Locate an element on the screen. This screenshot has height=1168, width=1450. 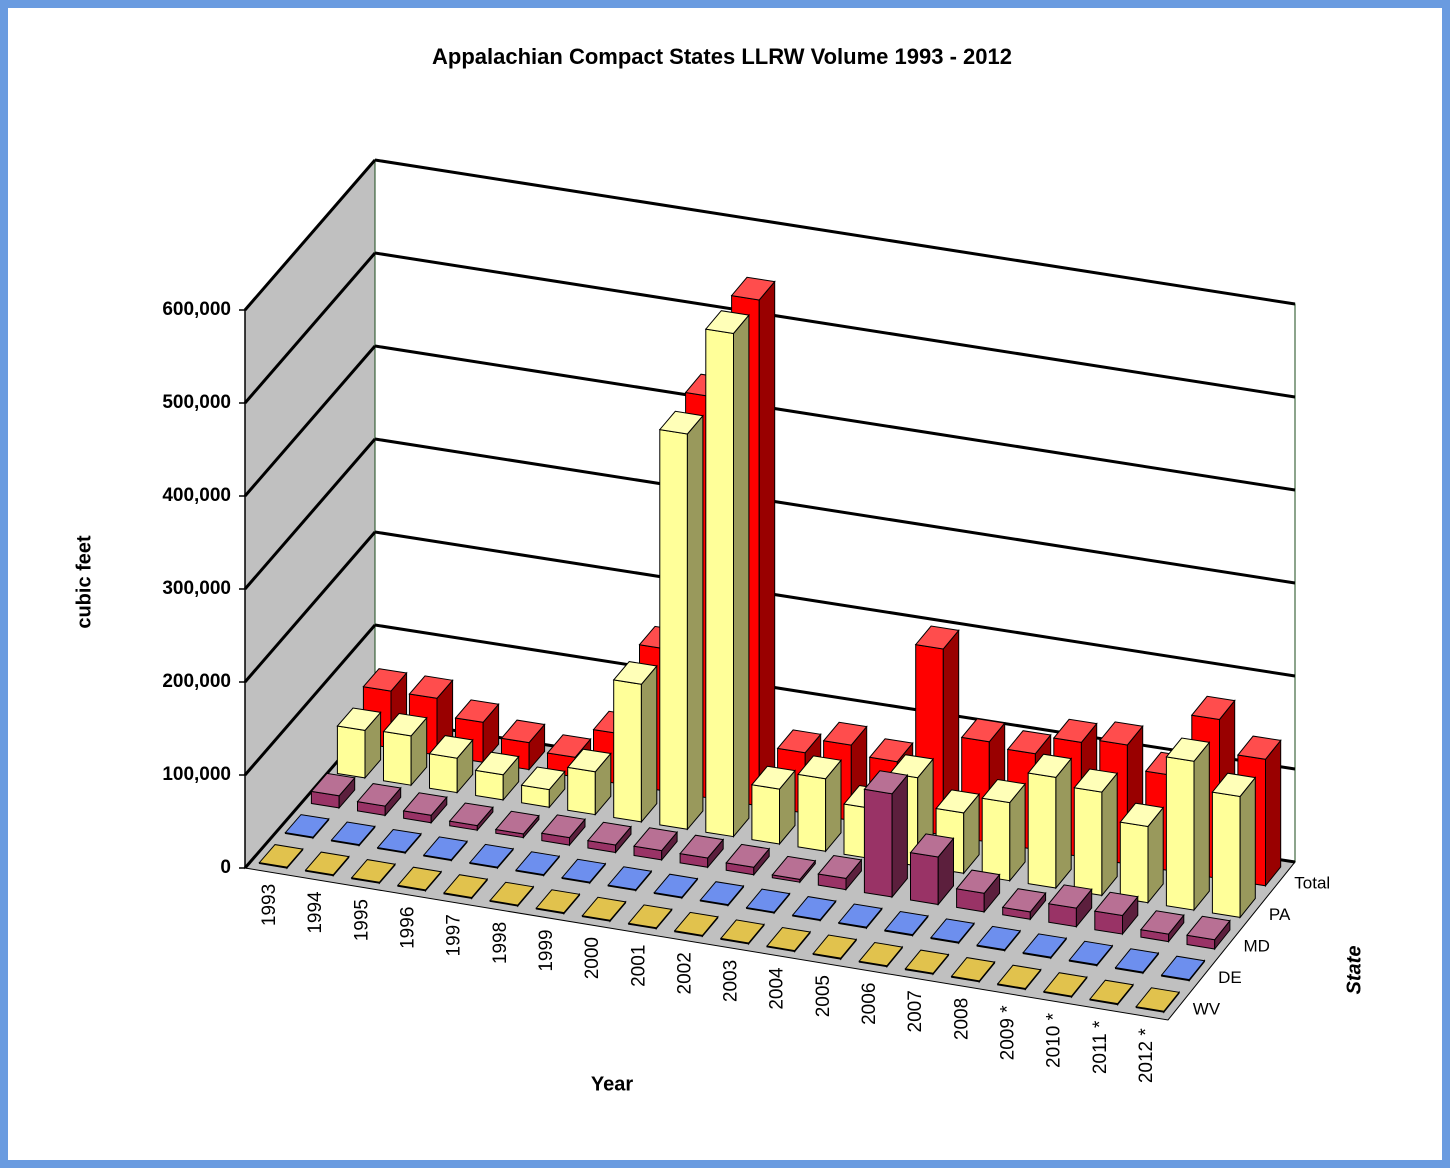
side-grid-line is located at coordinates (310, 607).